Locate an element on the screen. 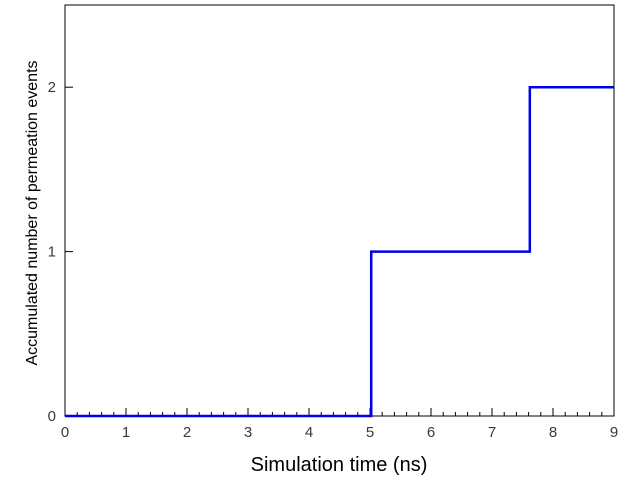 The height and width of the screenshot is (480, 640). x-tick-label: 5 is located at coordinates (370, 432).